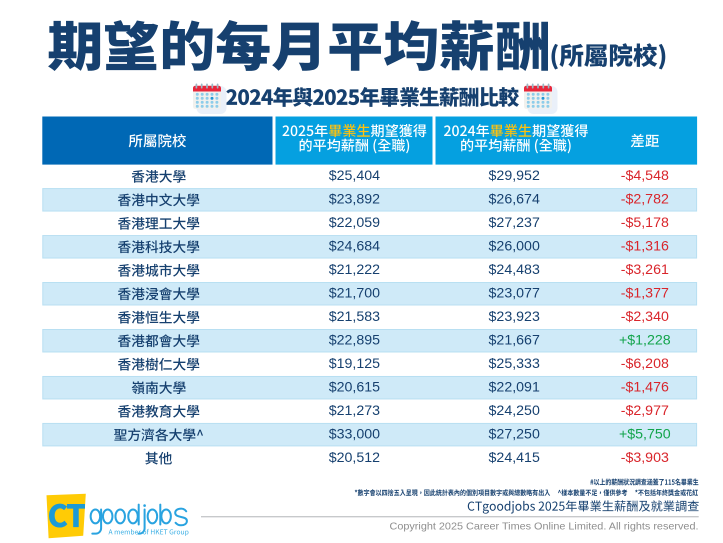  What do you see at coordinates (514, 176) in the screenshot?
I see `svg-text: $29,952` at bounding box center [514, 176].